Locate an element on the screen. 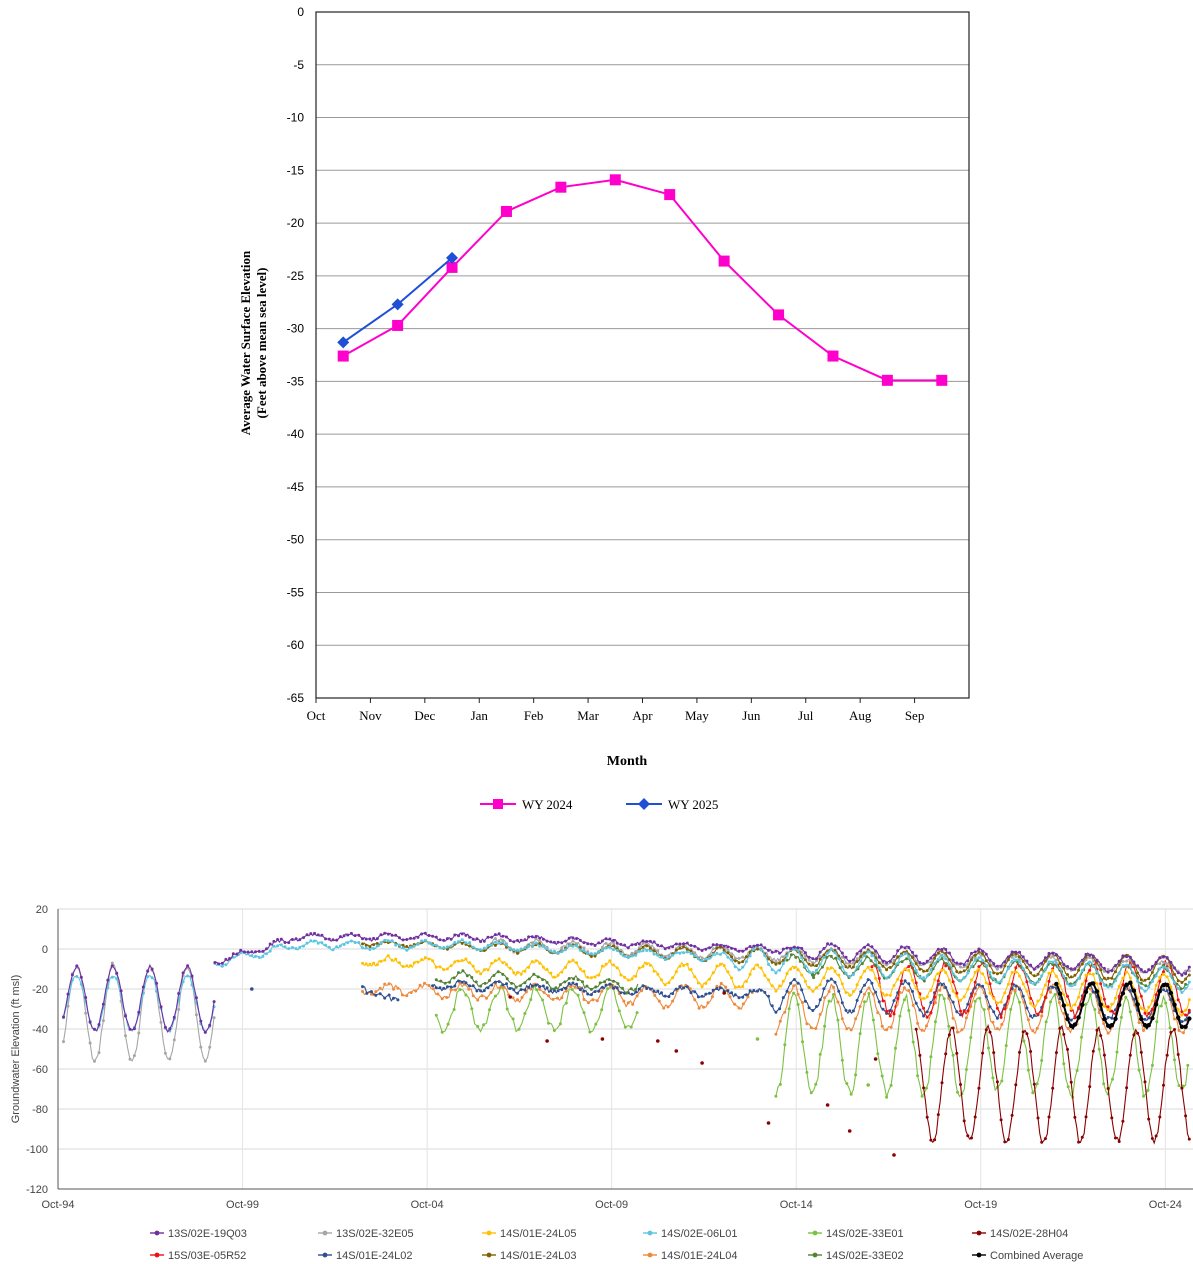 This screenshot has width=1193, height=1264. bottom-y-tick-label: 0 is located at coordinates (45, 950).